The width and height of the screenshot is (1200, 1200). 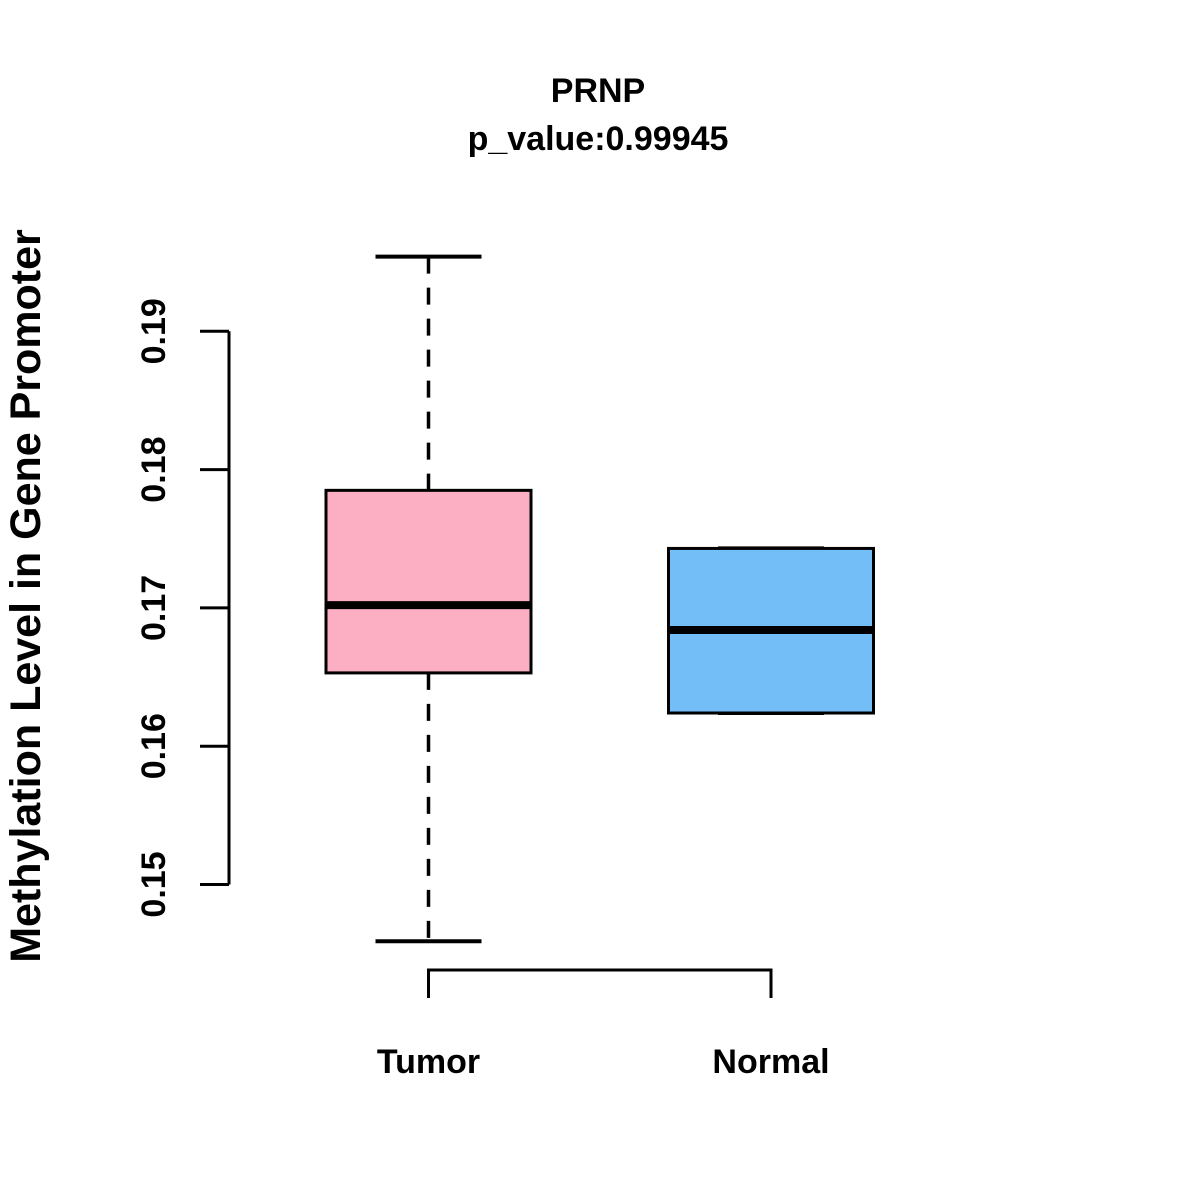 I want to click on y-axis-tick-label: 0.17, so click(x=154, y=608).